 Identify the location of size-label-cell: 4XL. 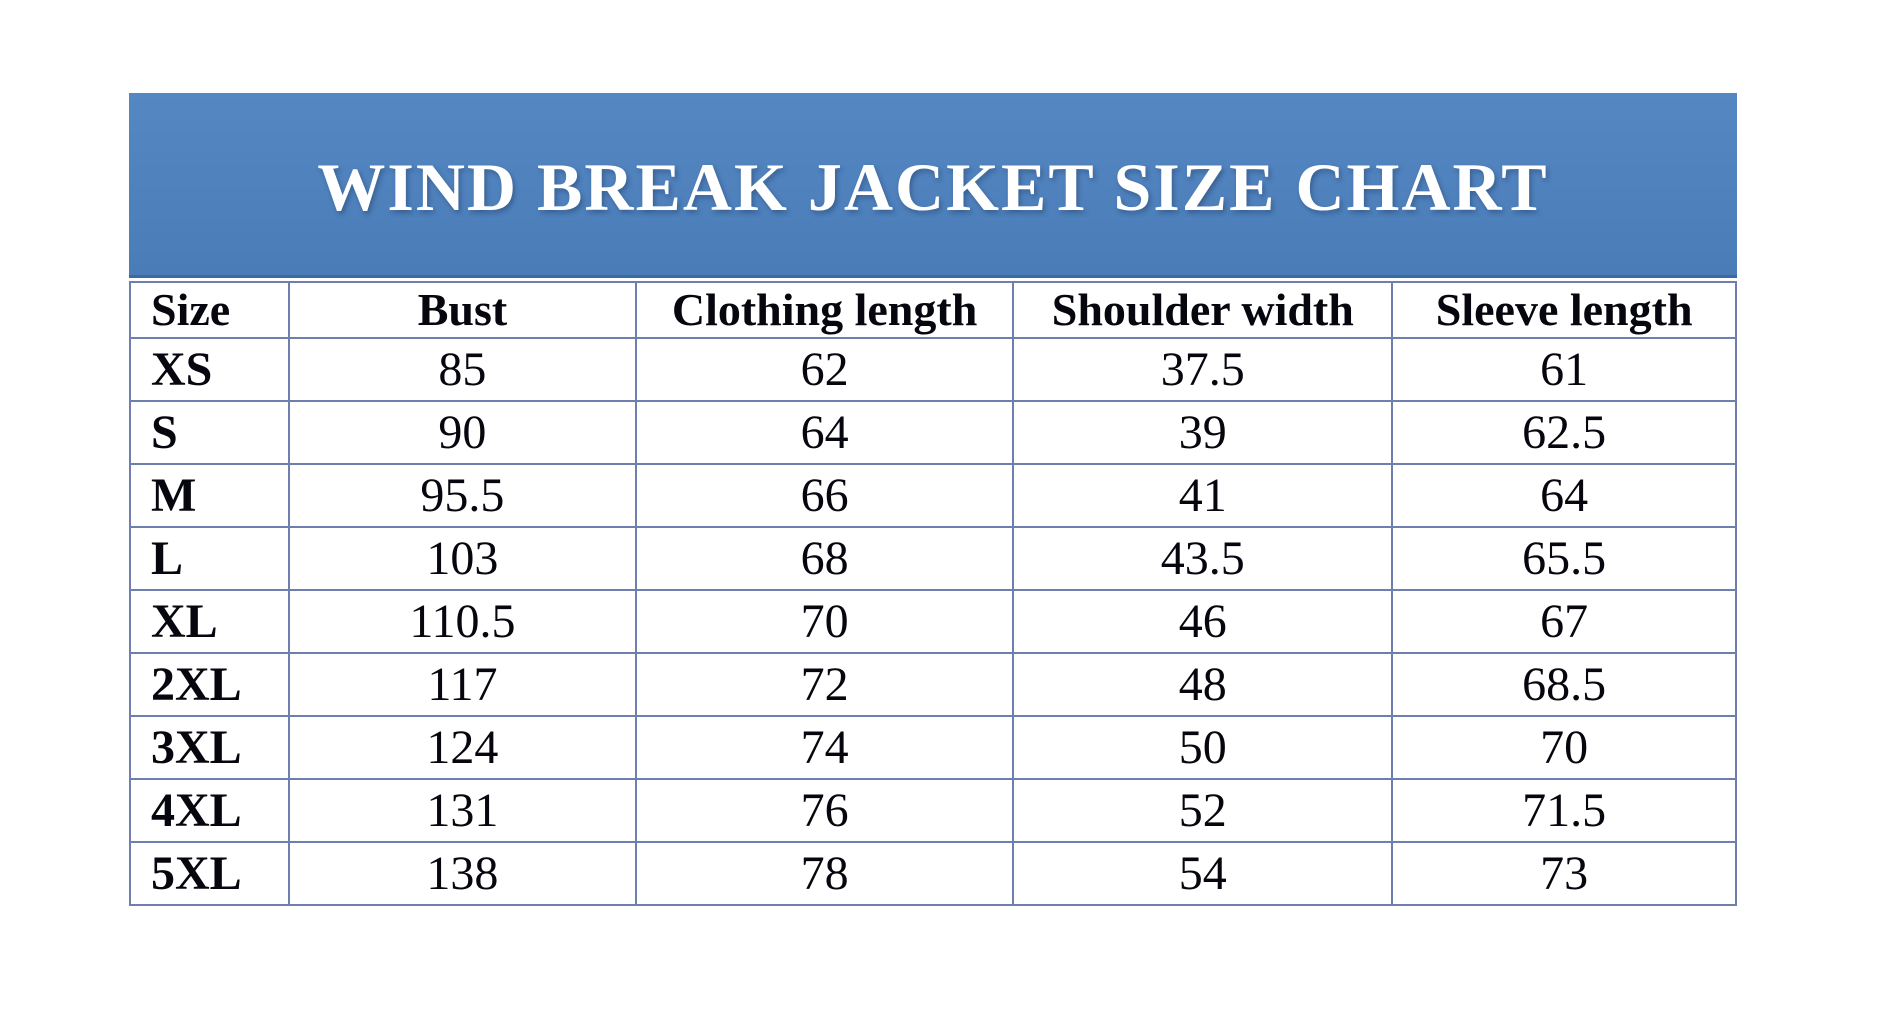
(209, 810).